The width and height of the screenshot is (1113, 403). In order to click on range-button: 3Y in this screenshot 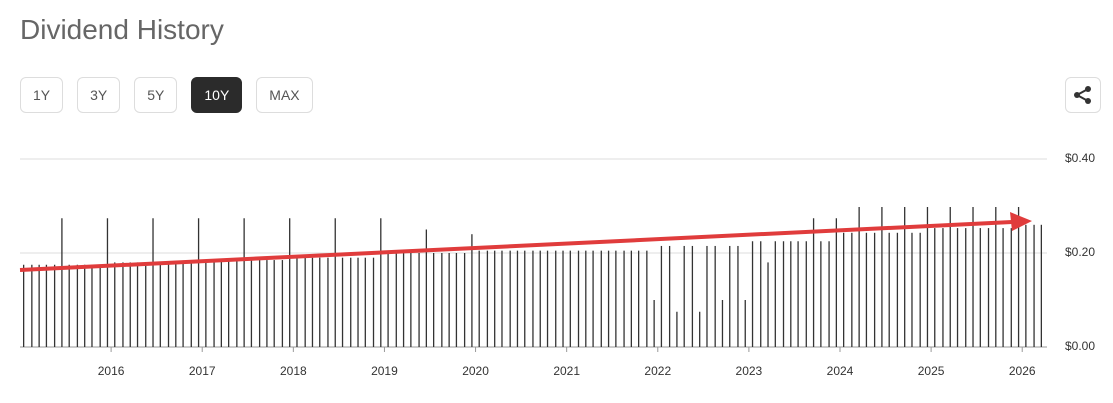, I will do `click(99, 95)`.